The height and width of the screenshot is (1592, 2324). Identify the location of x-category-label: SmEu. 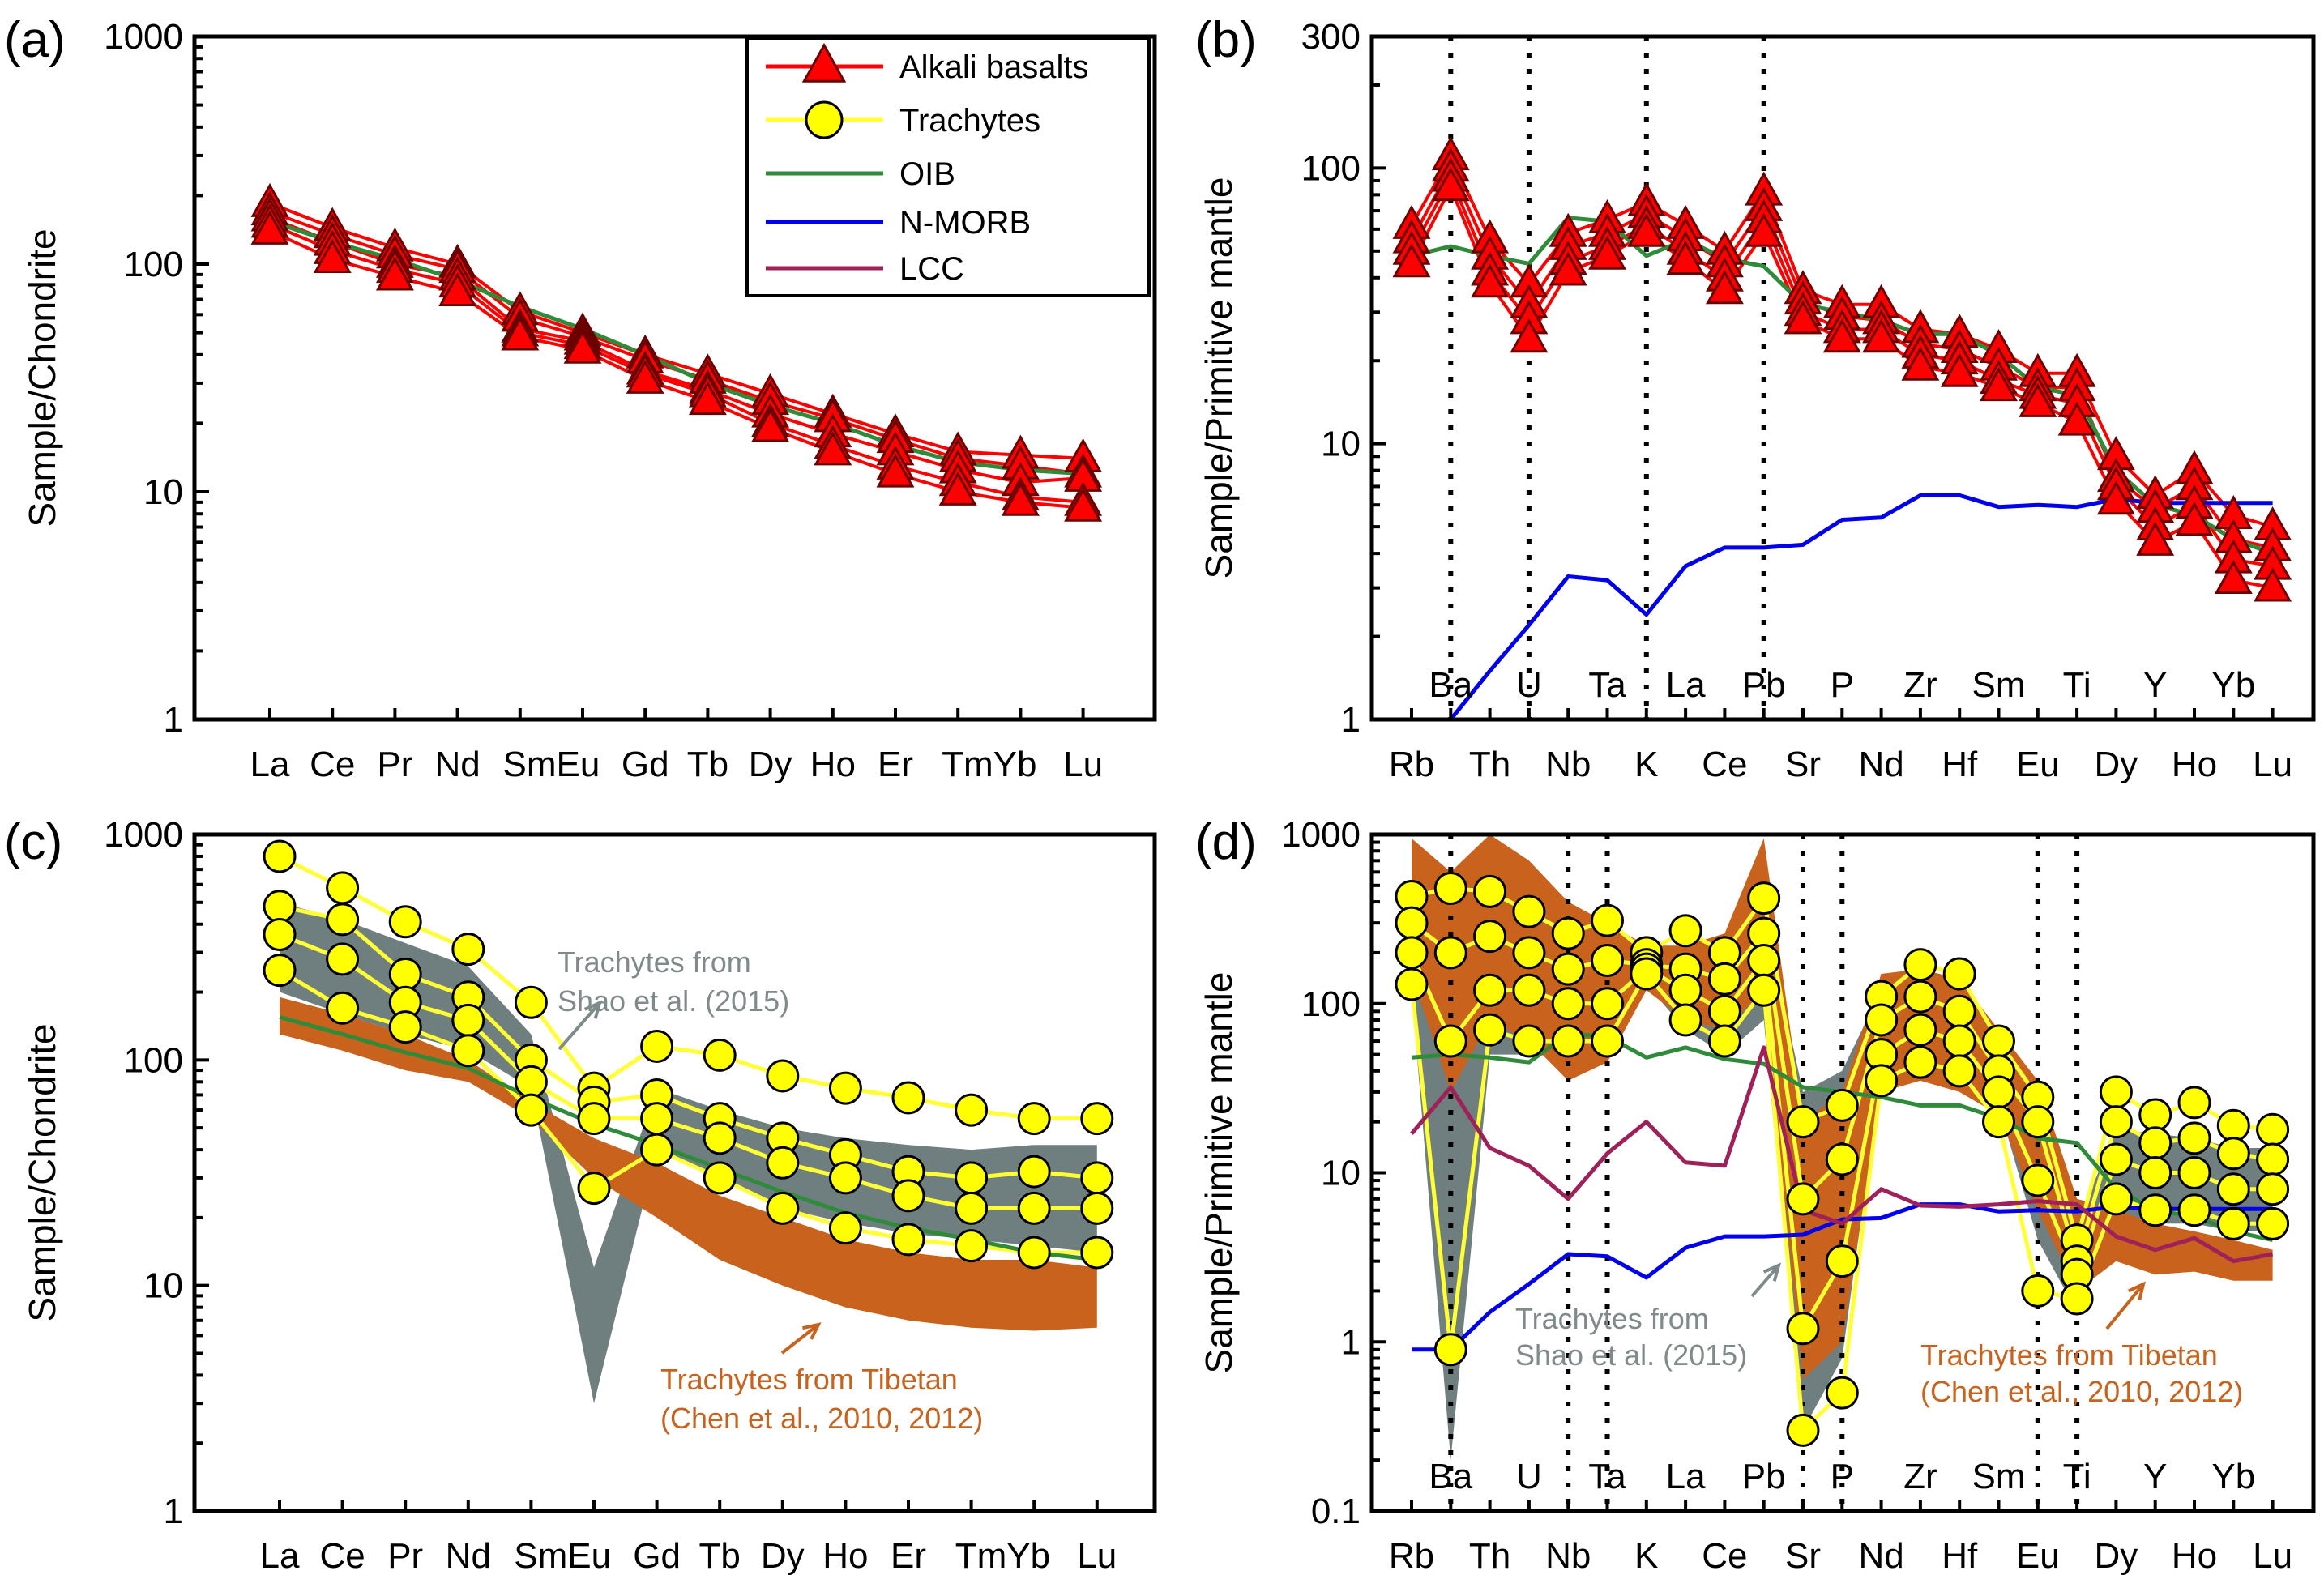
(562, 1556).